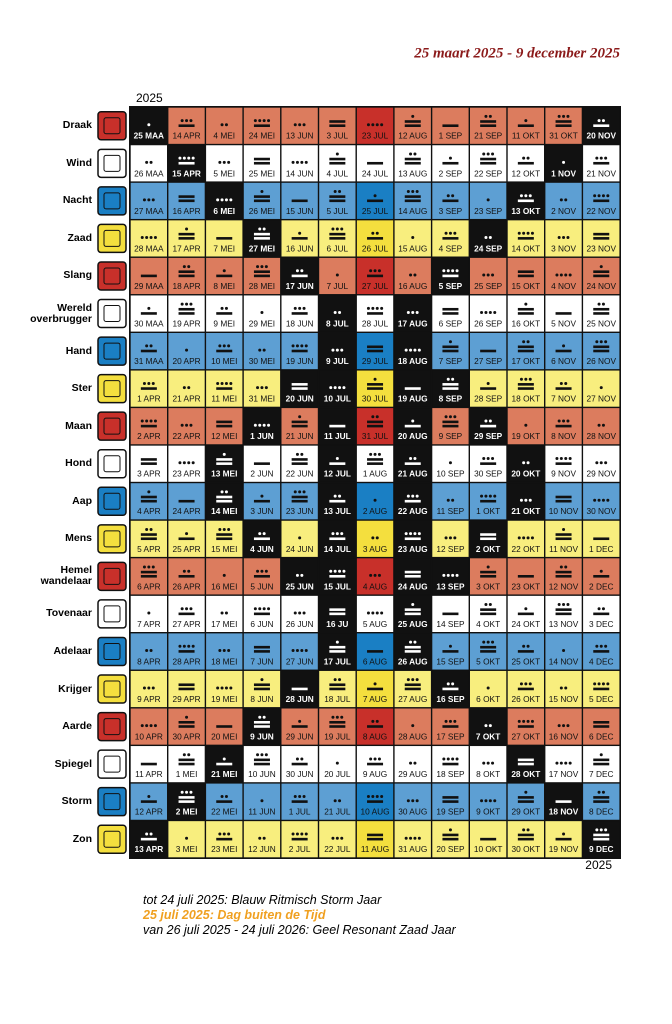  What do you see at coordinates (488, 323) in the screenshot?
I see `date-label: 26 SEP` at bounding box center [488, 323].